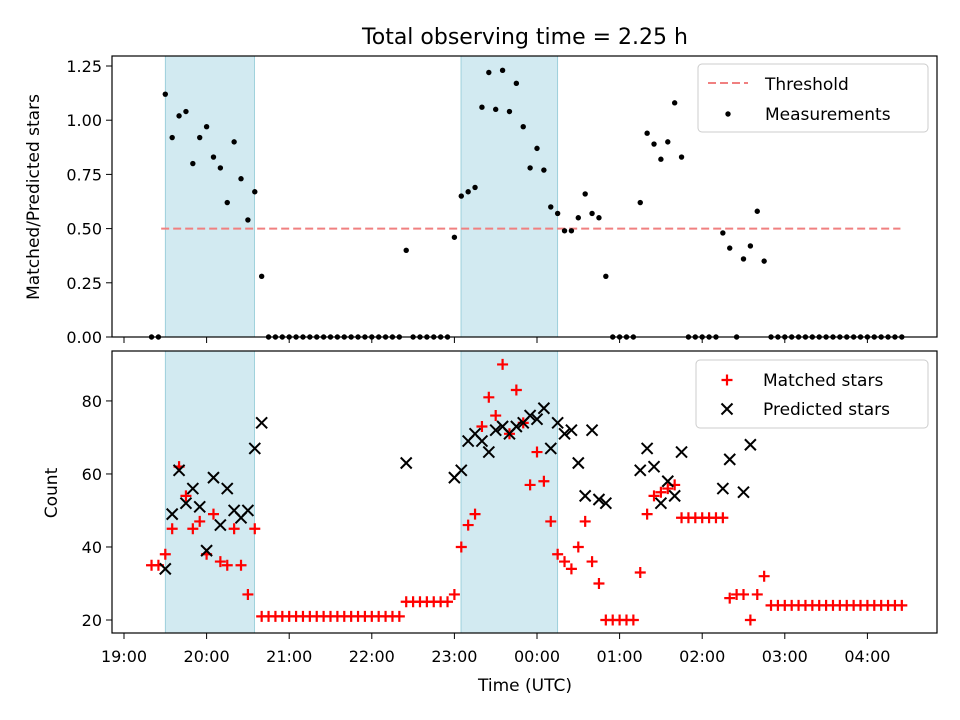 Image resolution: width=960 pixels, height=720 pixels. What do you see at coordinates (92, 620) in the screenshot?
I see `y-tick-label: 20` at bounding box center [92, 620].